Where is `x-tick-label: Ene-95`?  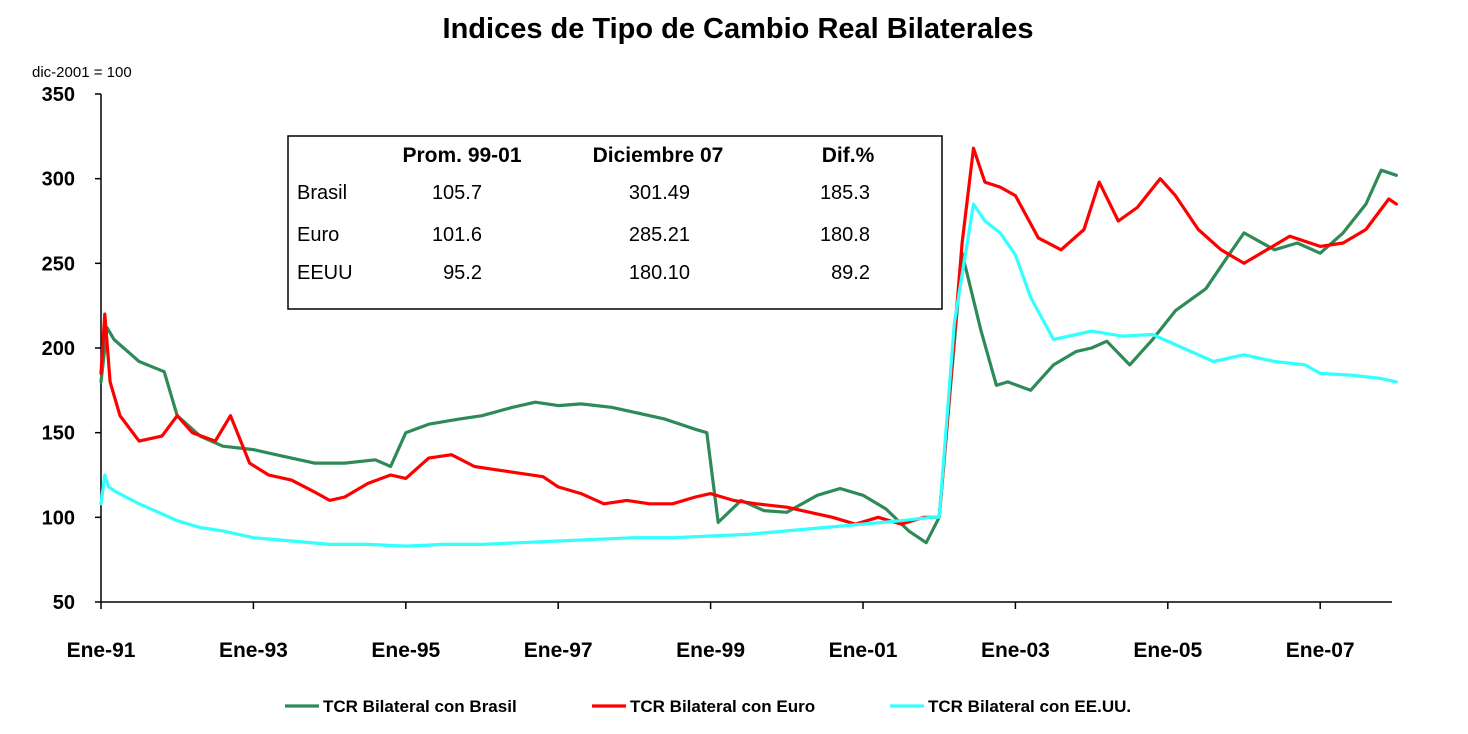
x-tick-label: Ene-95 is located at coordinates (405, 650).